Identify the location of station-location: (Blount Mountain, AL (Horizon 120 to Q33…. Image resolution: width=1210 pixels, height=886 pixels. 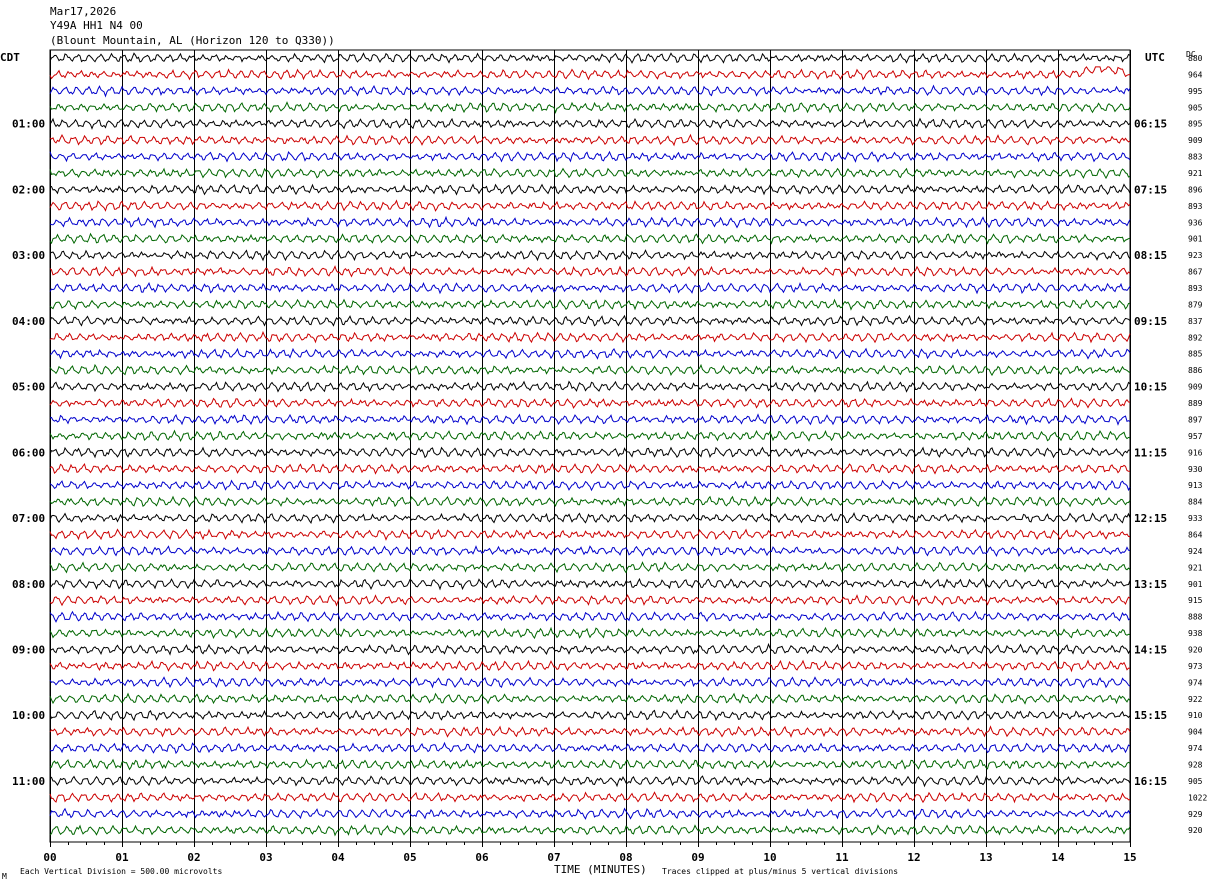
(192, 40).